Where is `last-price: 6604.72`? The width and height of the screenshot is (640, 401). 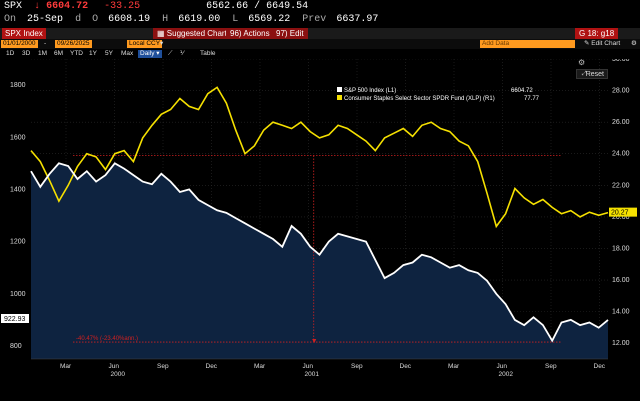
last-price: 6604.72 is located at coordinates (67, 6).